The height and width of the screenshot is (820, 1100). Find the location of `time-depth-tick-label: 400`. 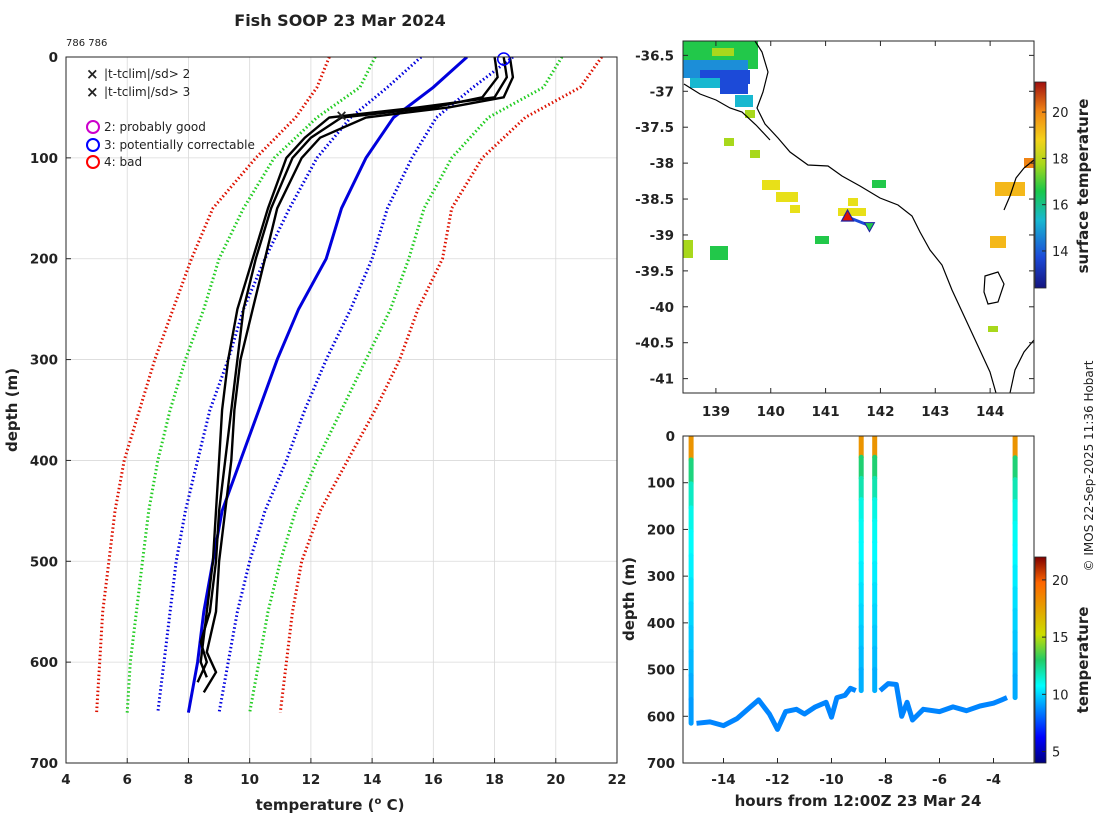

time-depth-tick-label: 400 is located at coordinates (661, 624).